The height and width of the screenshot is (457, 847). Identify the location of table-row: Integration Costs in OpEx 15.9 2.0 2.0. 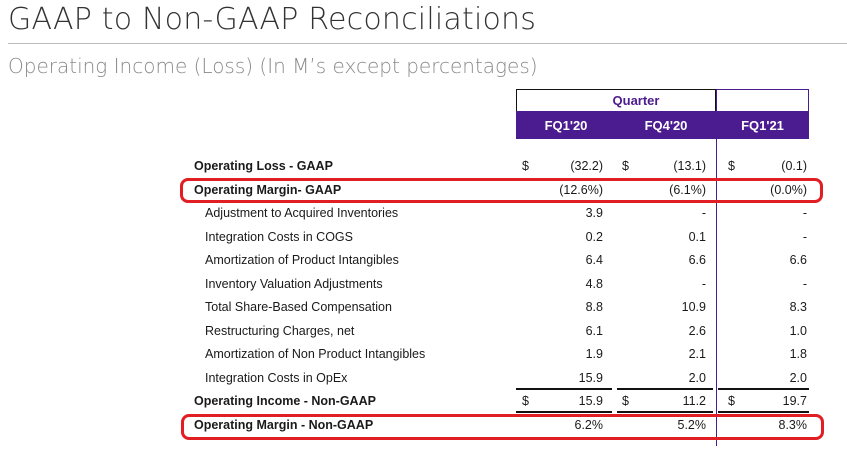
(423, 378).